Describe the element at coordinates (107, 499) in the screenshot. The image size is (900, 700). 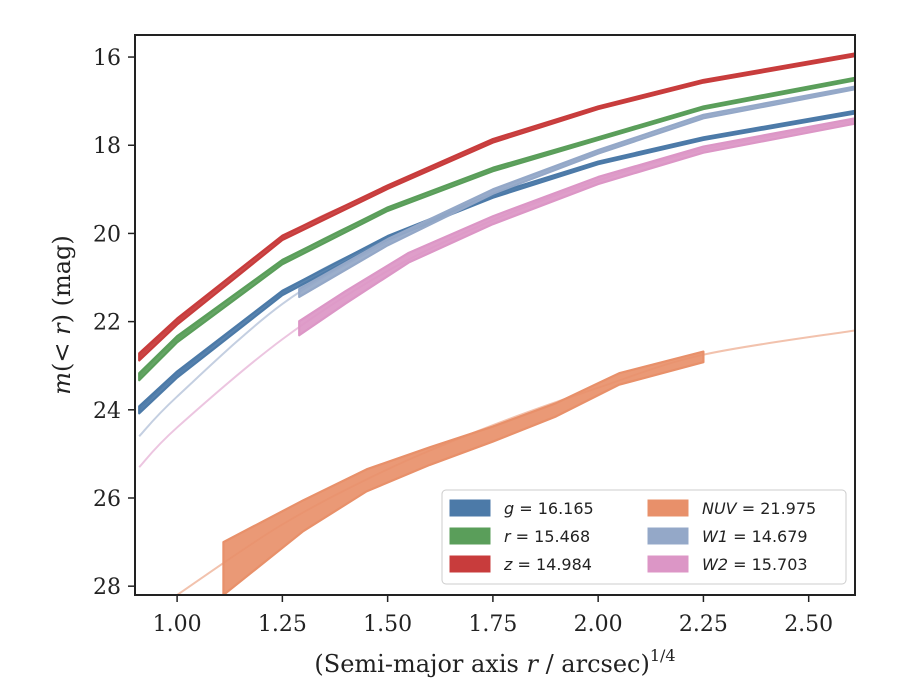
I see `y-tick-label: 26` at that location.